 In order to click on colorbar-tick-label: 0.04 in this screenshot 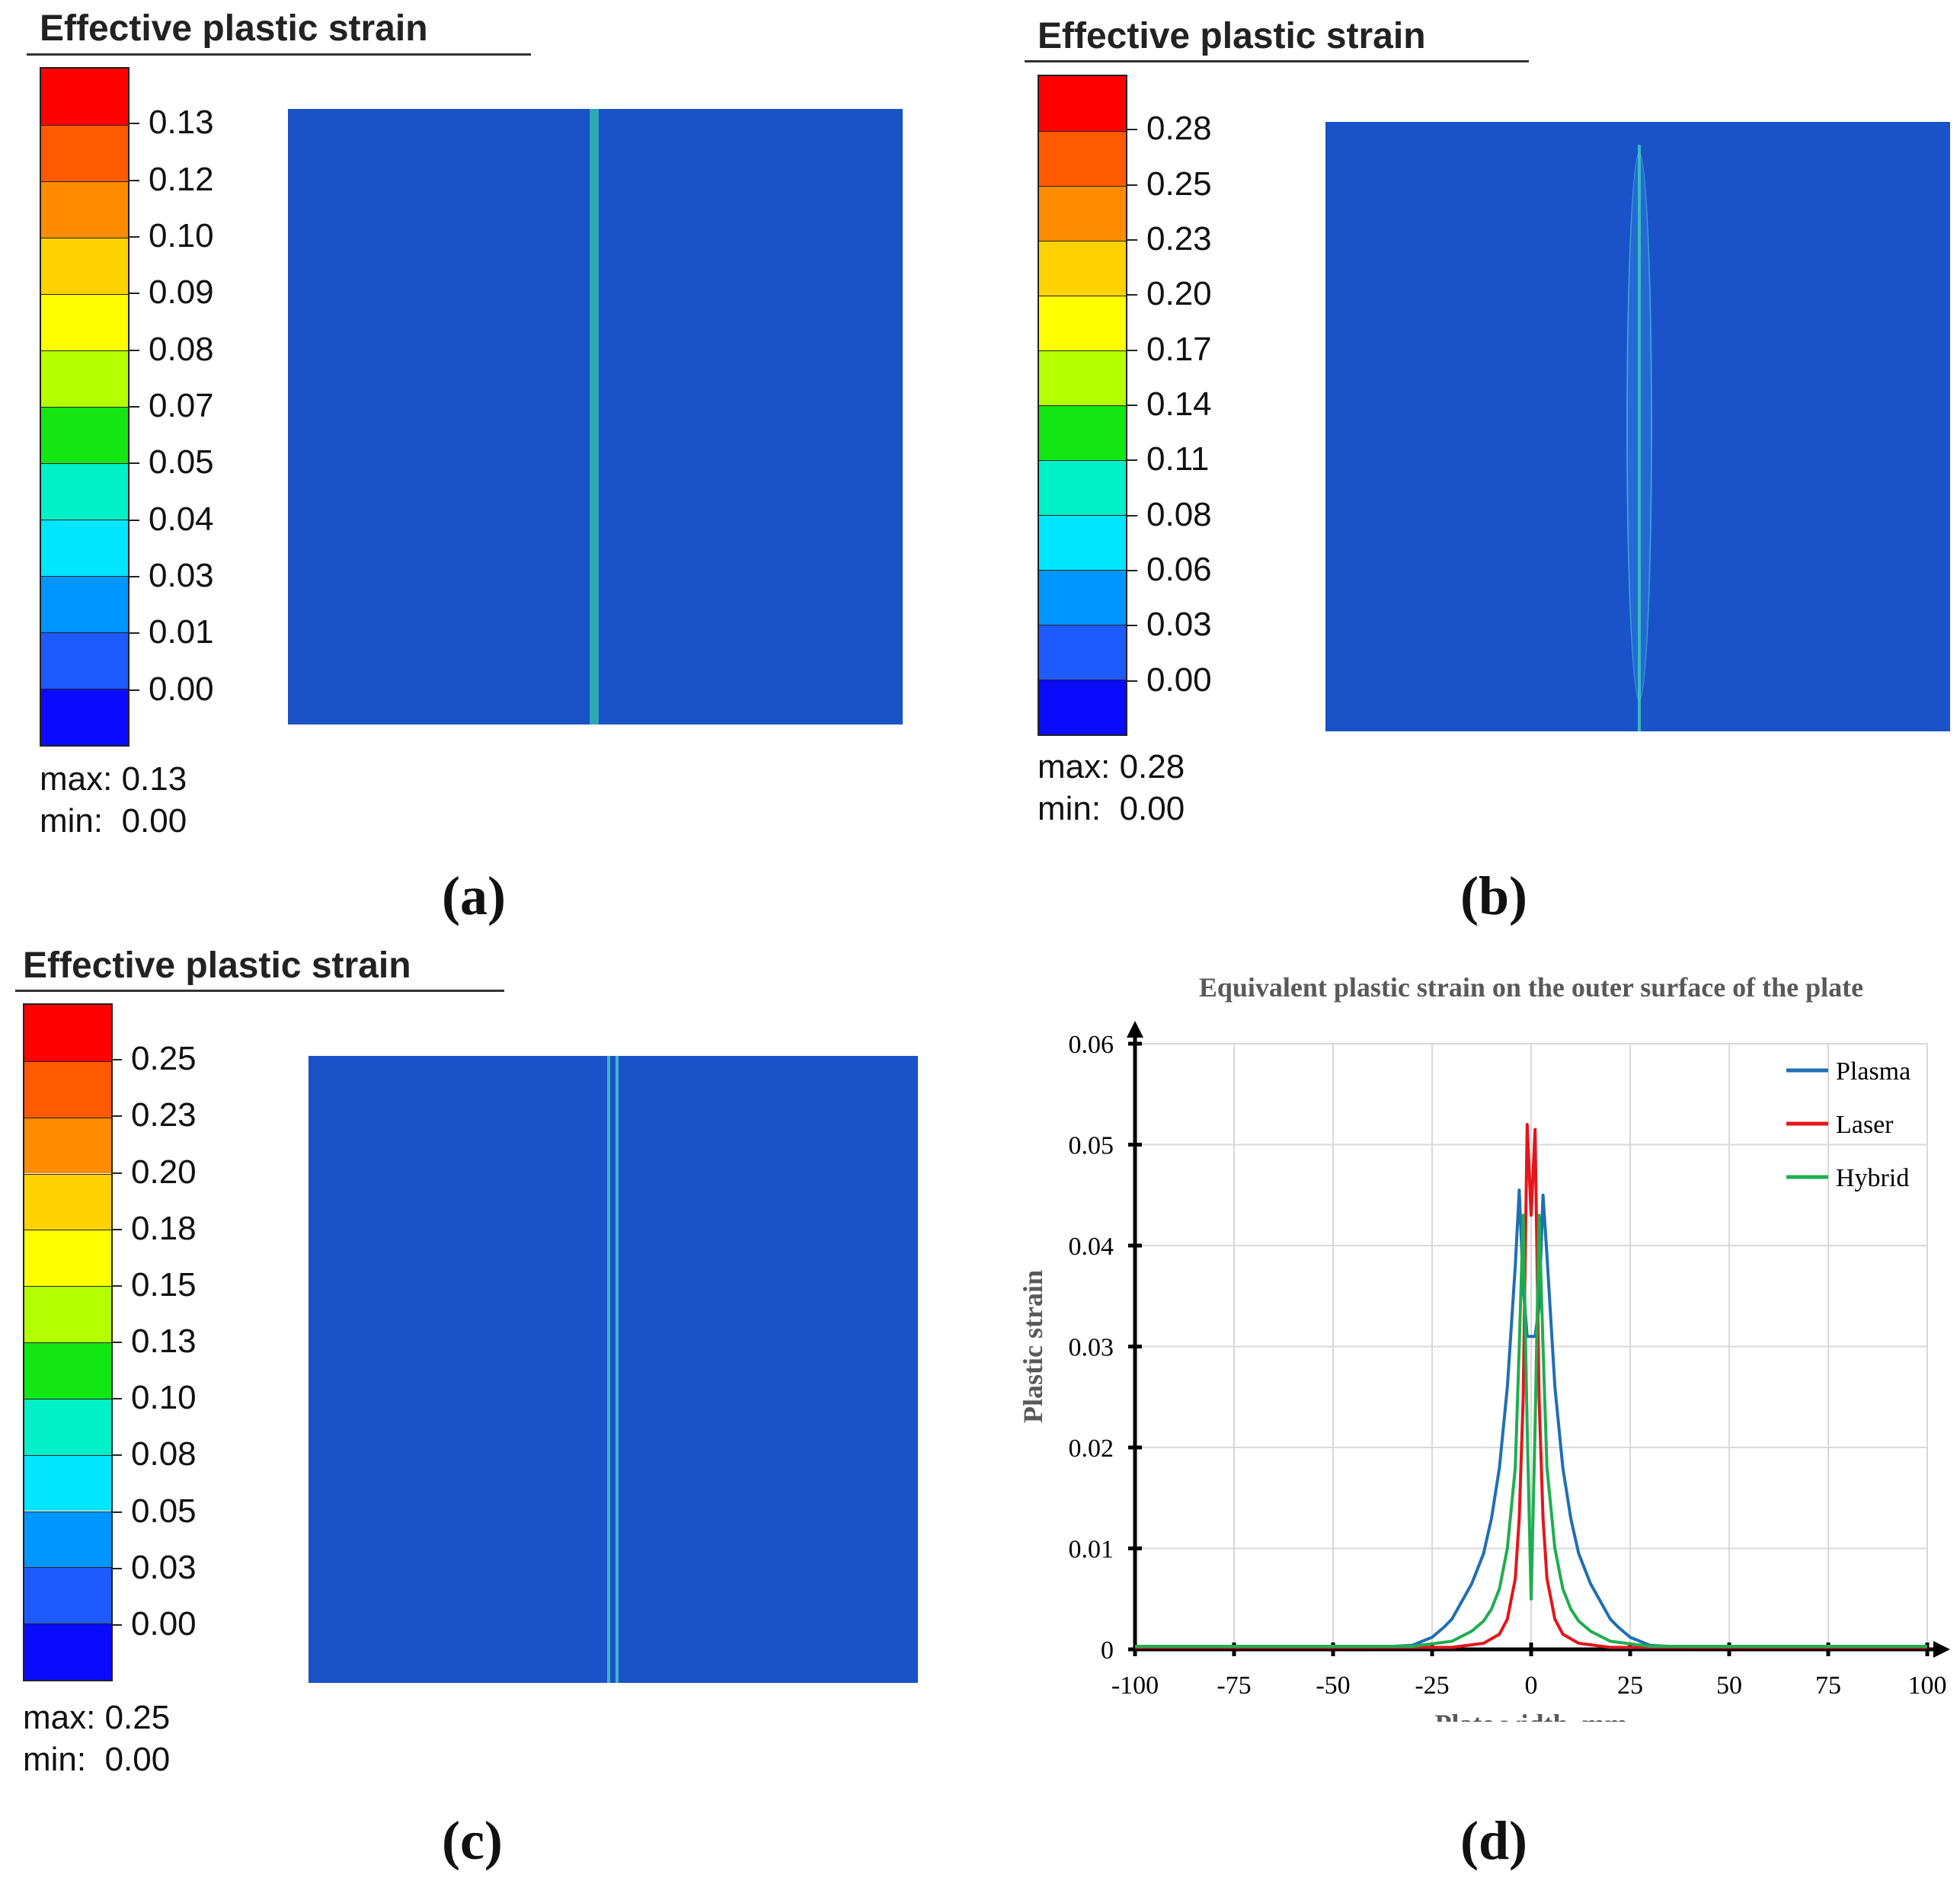, I will do `click(181, 519)`.